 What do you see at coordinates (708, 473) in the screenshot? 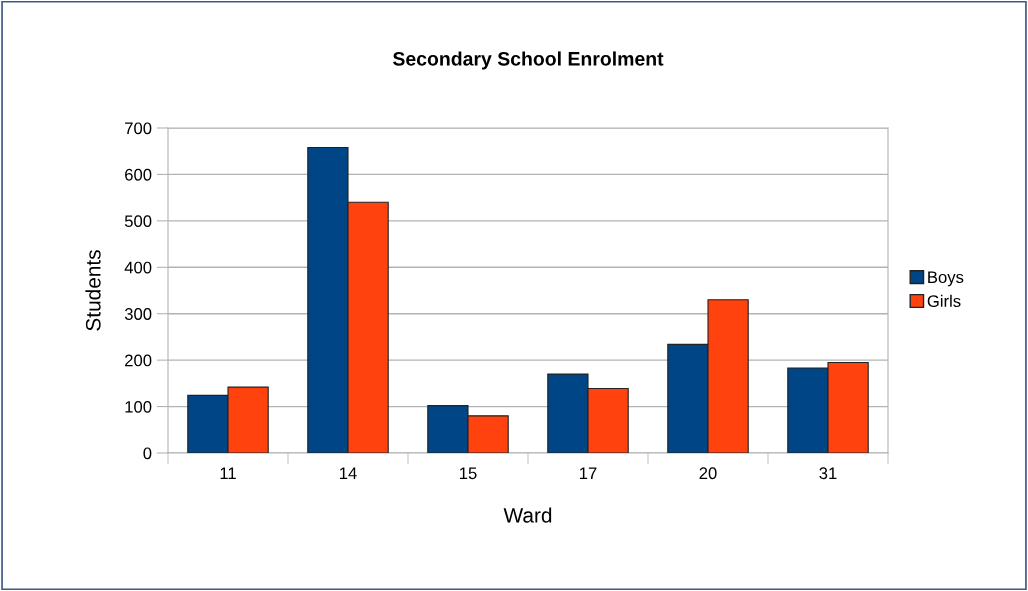
I see `x-tick-label: 20` at bounding box center [708, 473].